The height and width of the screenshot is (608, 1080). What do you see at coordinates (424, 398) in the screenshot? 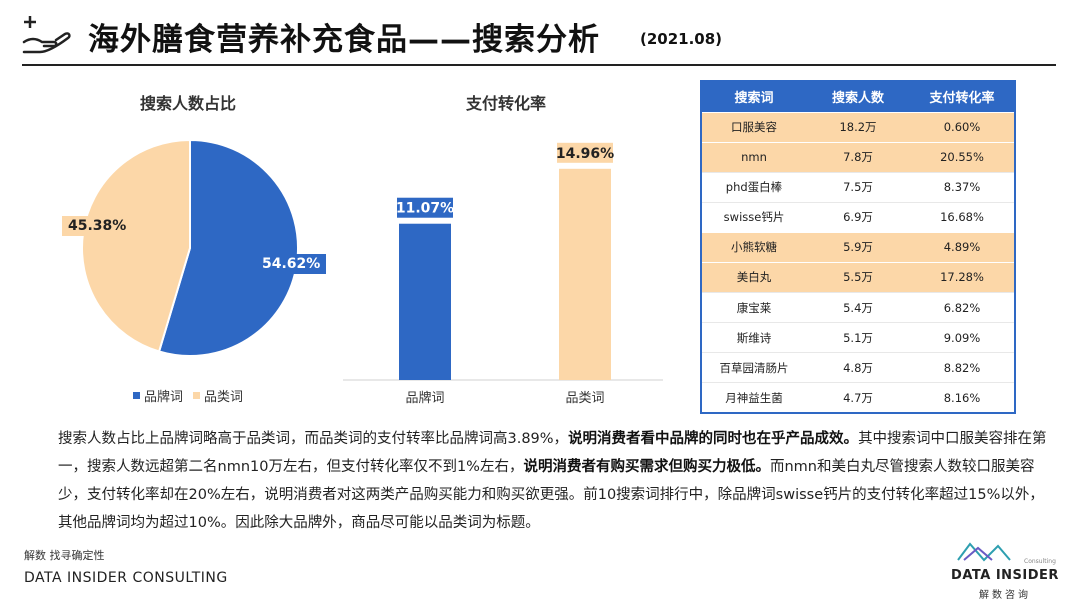
I see `bar-category-label: 品牌词` at bounding box center [424, 398].